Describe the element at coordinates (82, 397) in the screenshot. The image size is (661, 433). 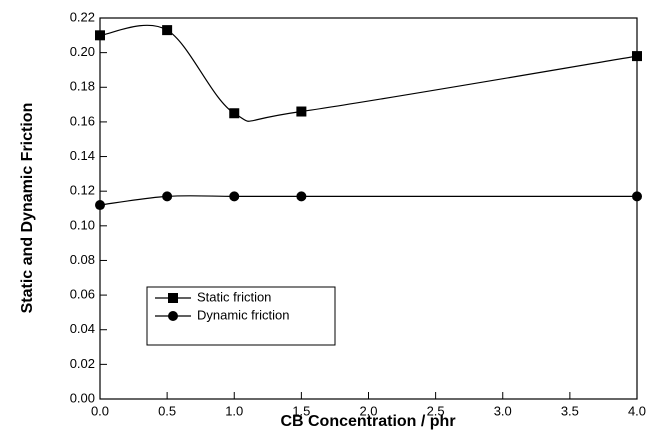
I see `y-tick-label: 0.00` at that location.